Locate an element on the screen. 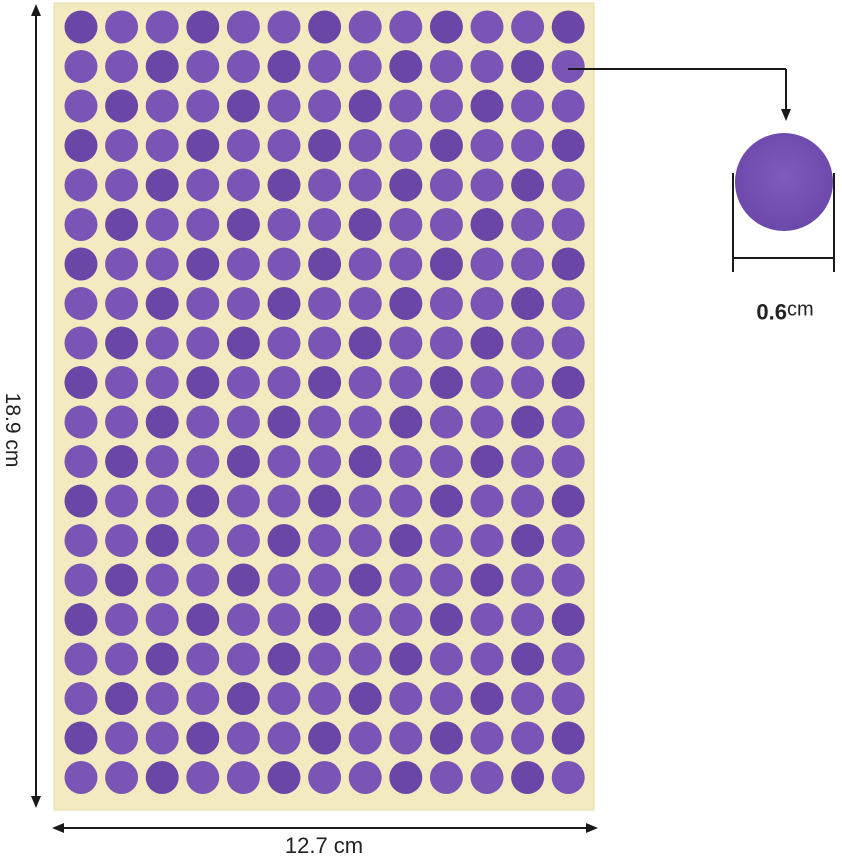 This screenshot has width=842, height=860. width-label: 12.7 cm is located at coordinates (324, 845).